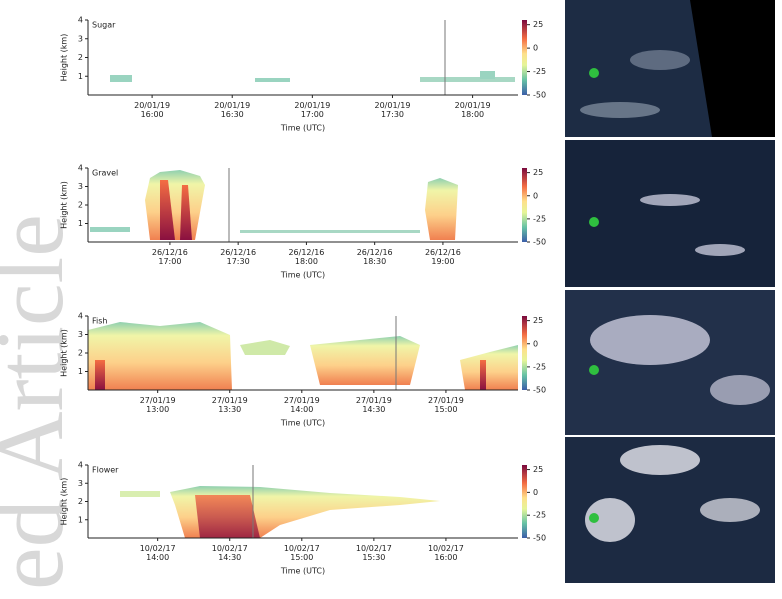  Describe the element at coordinates (152, 110) in the screenshot. I see `x-tick-label: 20/01/19 16:00` at that location.